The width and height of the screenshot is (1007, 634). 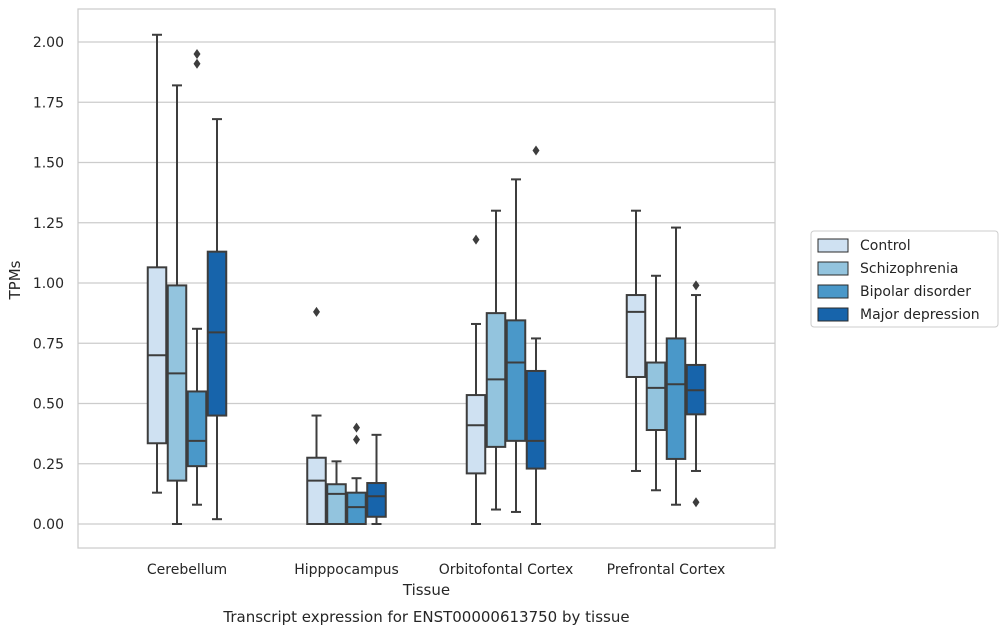 What do you see at coordinates (15, 280) in the screenshot?
I see `y-axis-label: TPMs` at bounding box center [15, 280].